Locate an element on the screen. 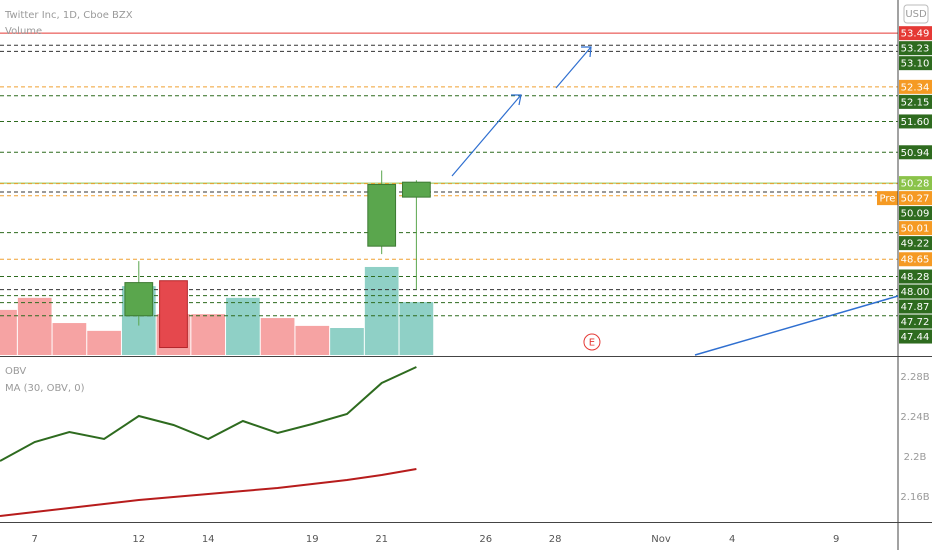  currency-box is located at coordinates (916, 14).